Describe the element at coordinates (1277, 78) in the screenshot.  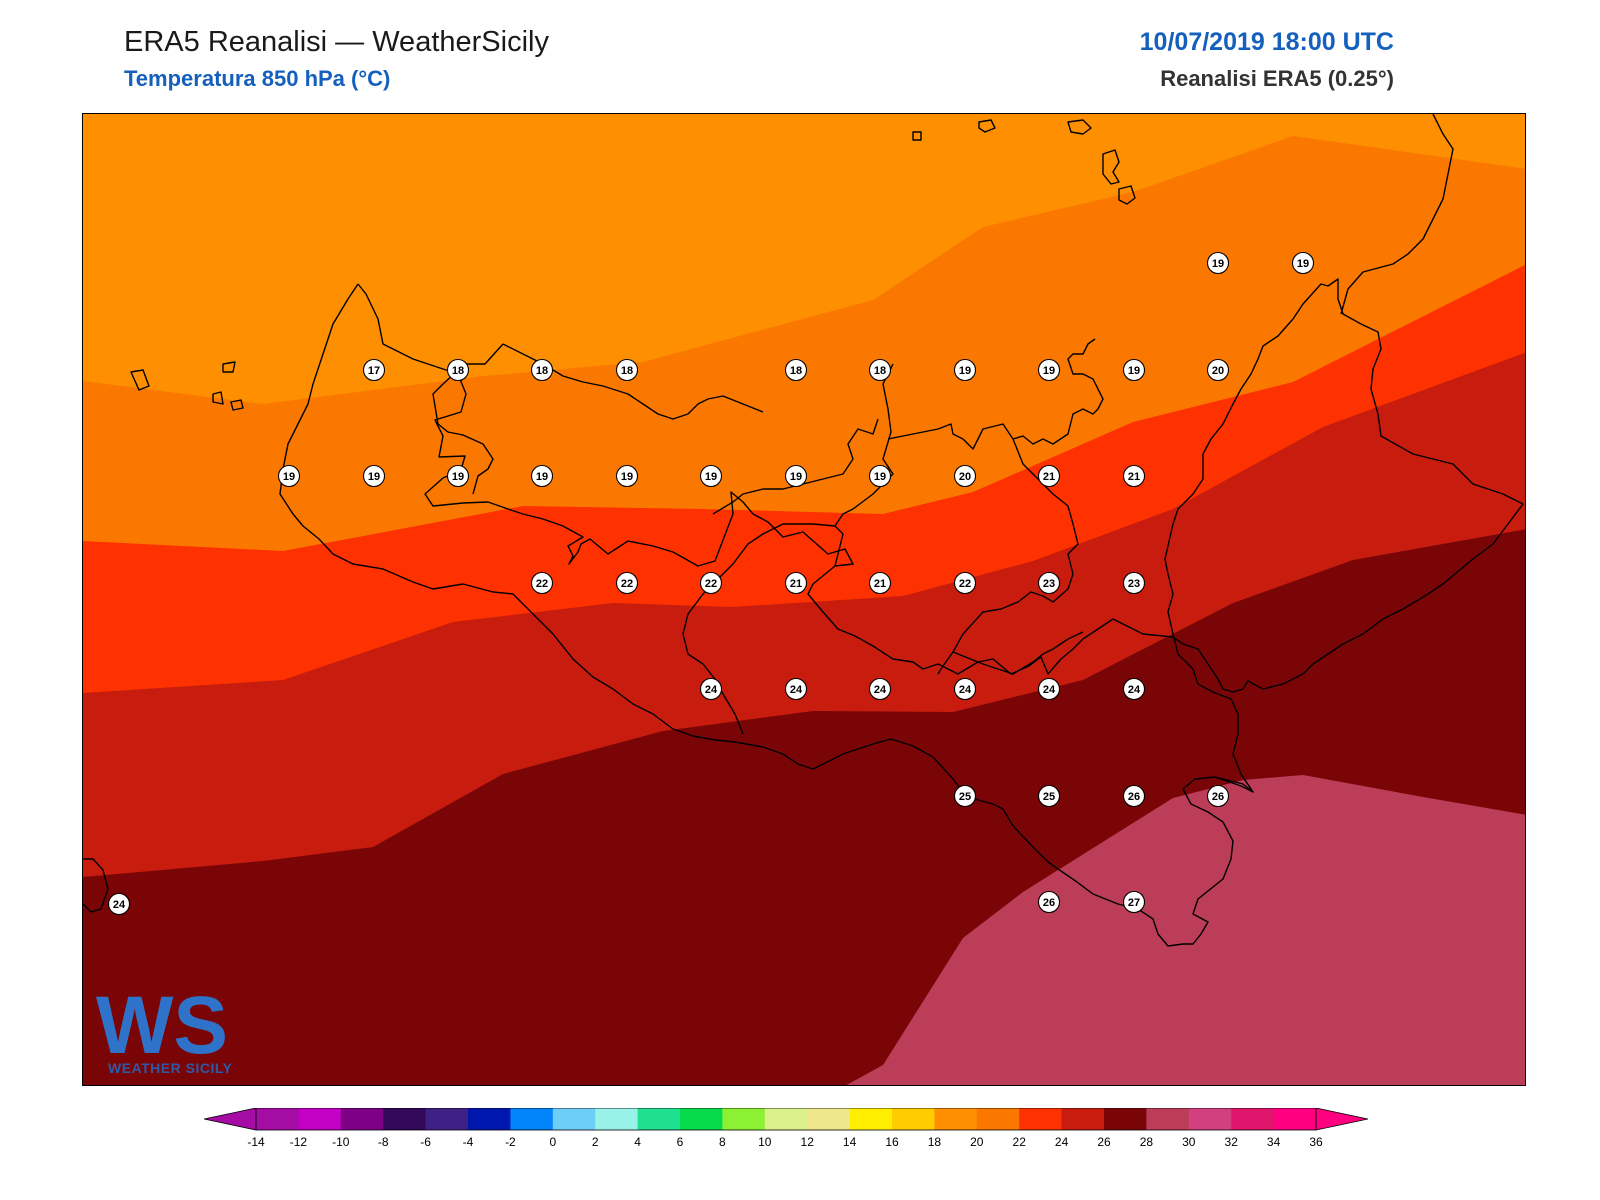
I see `data-source: Reanalisi ERA5 (0.25°)` at that location.